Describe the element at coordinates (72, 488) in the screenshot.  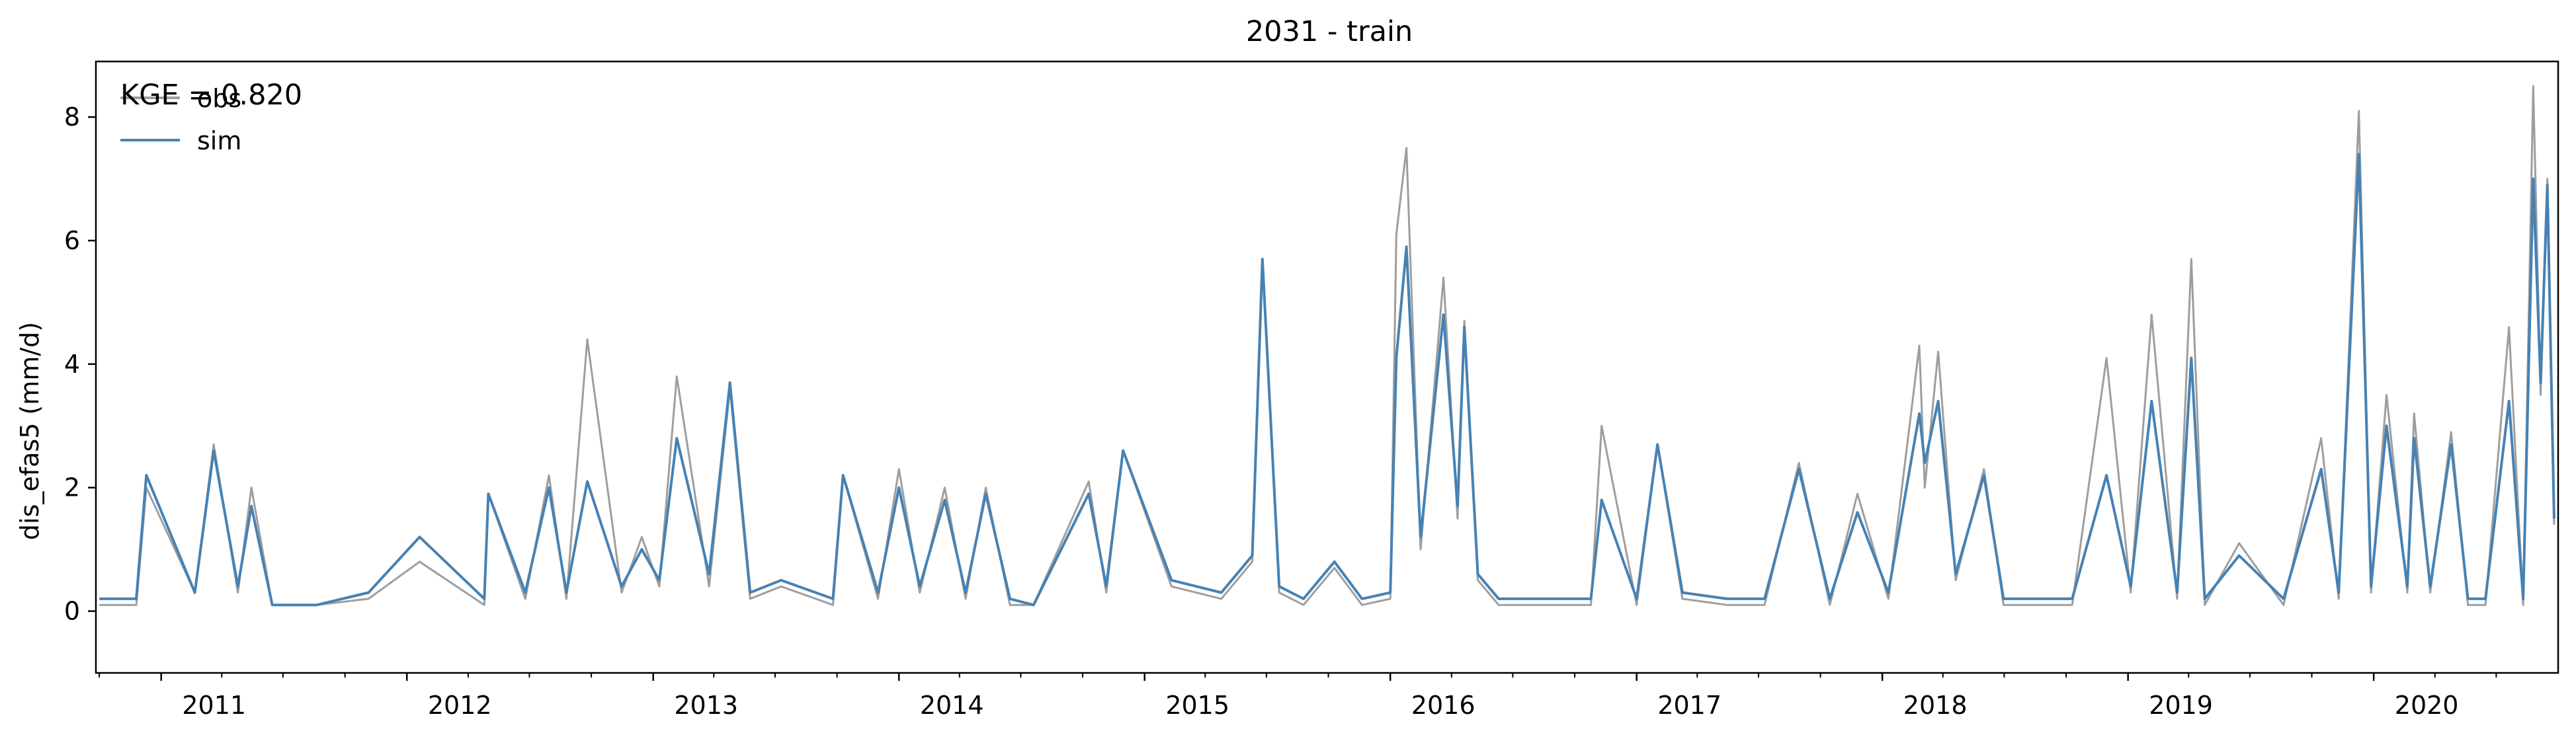
I see `y-tick-label: 2` at that location.